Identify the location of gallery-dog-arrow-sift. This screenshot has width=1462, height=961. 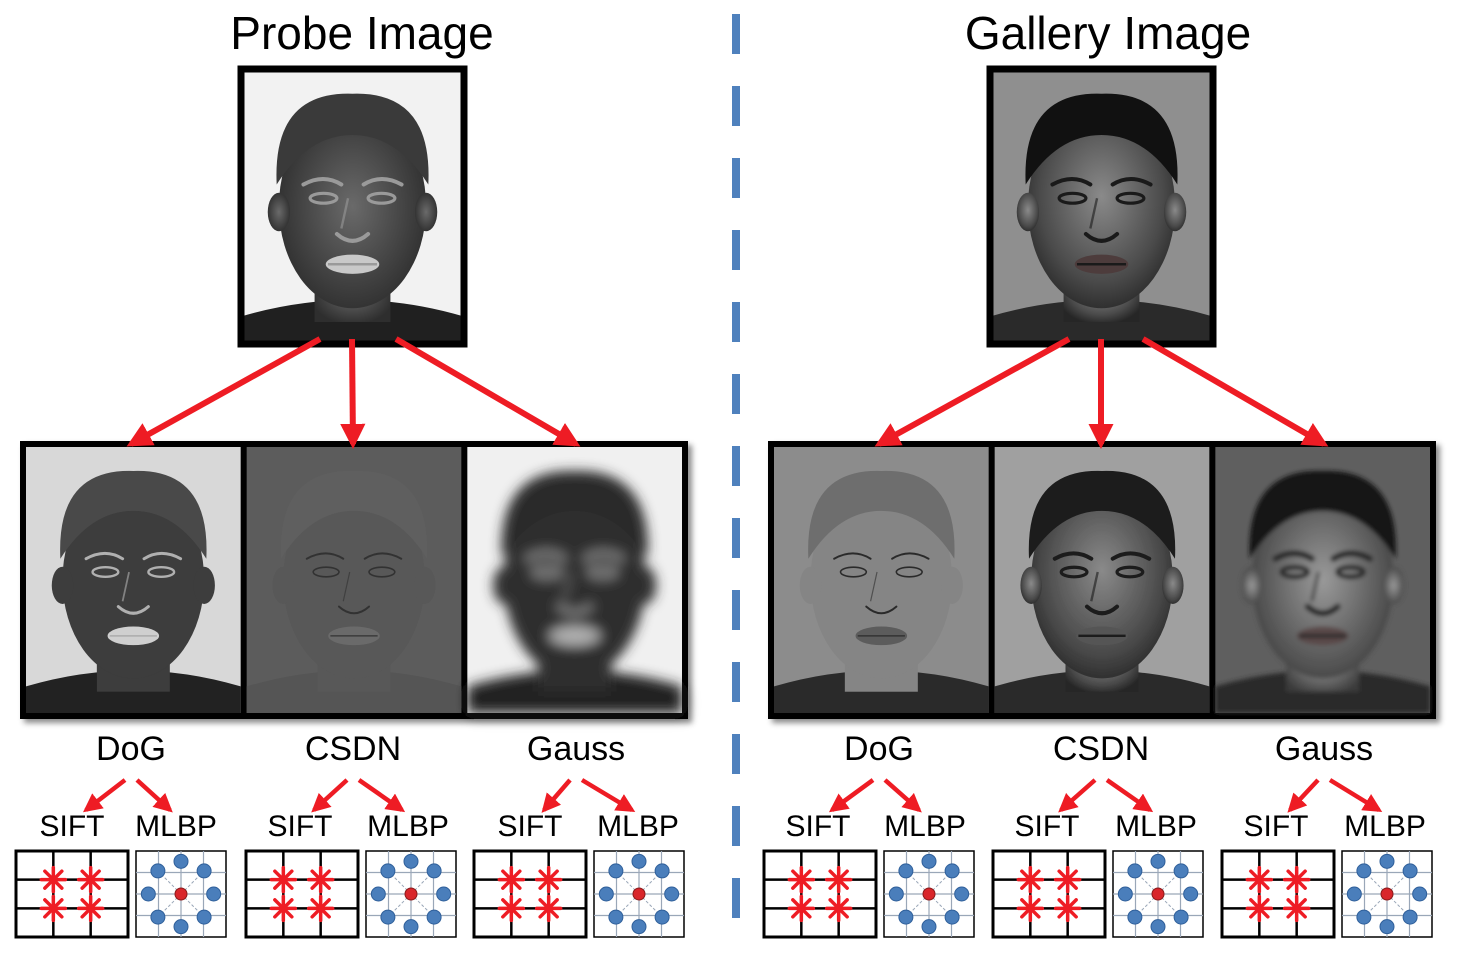
(851, 795).